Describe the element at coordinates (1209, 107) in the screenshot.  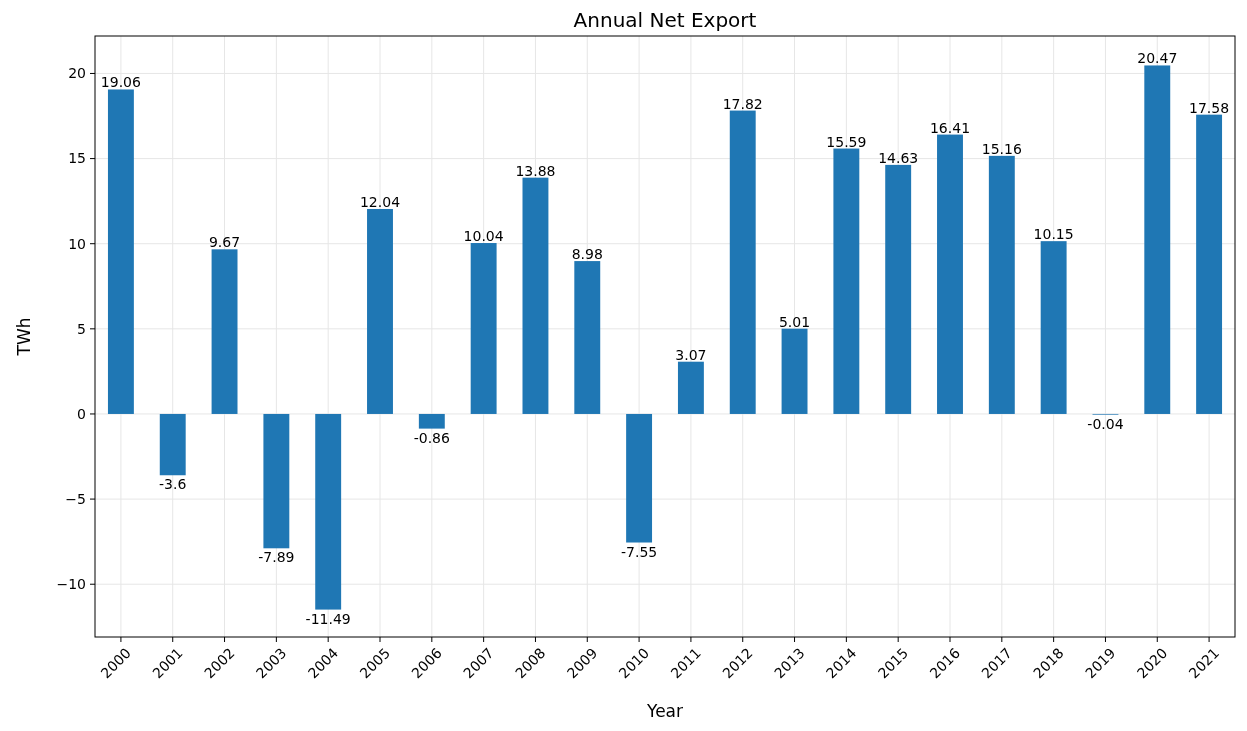
I see `data-label: 17.58` at that location.